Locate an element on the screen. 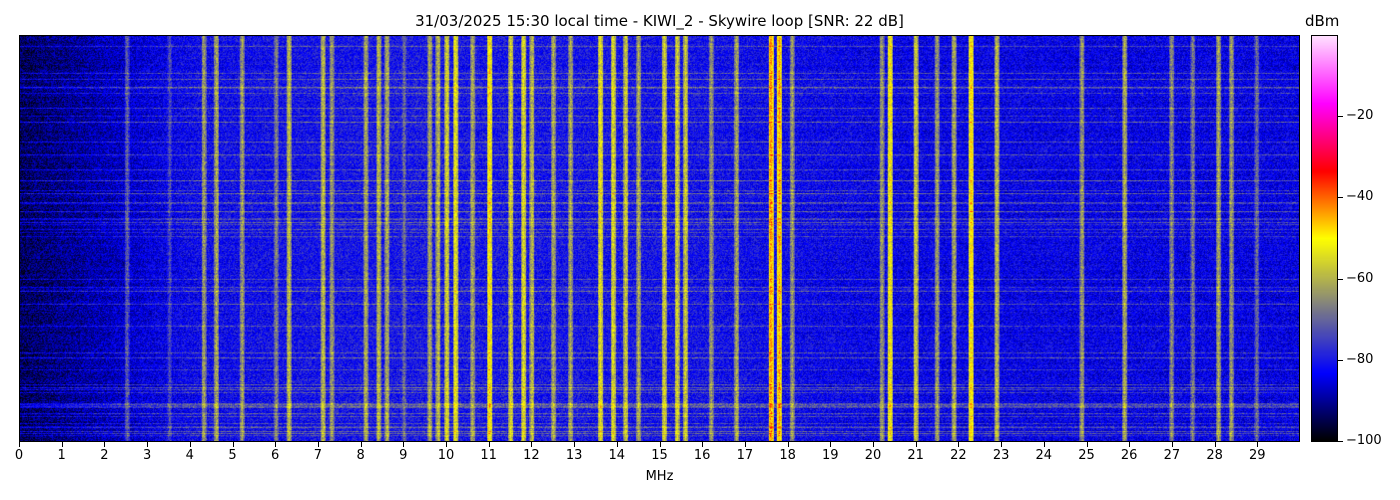 This screenshot has width=1400, height=500. x-tick-label: 22 is located at coordinates (958, 455).